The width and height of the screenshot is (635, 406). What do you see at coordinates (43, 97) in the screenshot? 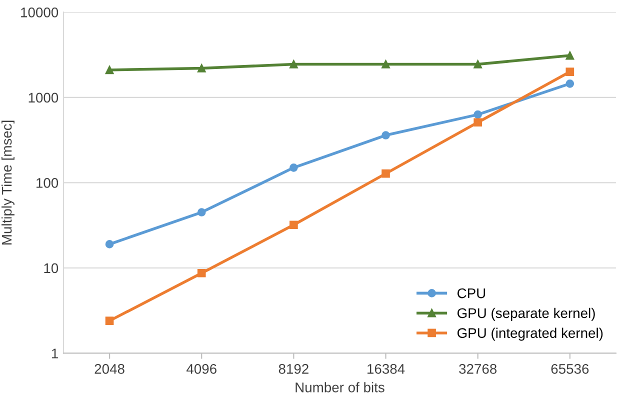
I see `y-tick-label: 1000` at bounding box center [43, 97].